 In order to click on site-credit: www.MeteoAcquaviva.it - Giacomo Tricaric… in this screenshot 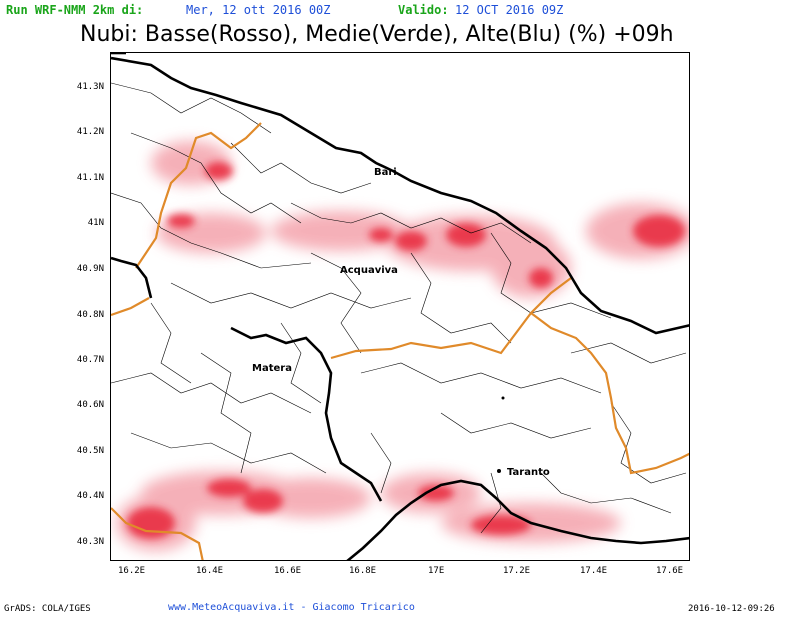, I will do `click(291, 607)`.